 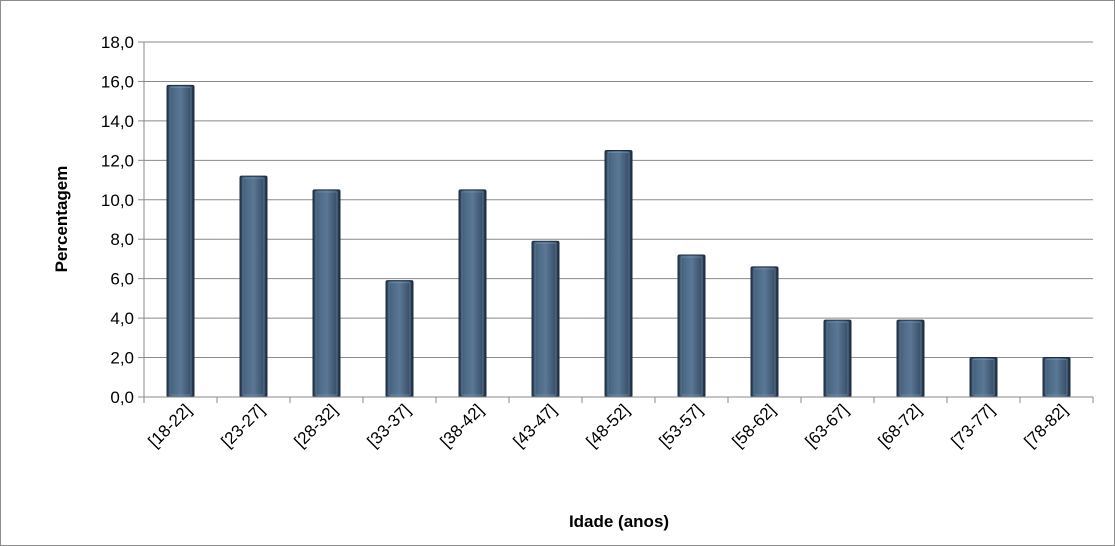 What do you see at coordinates (61, 219) in the screenshot?
I see `y-axis-title: Percentagem` at bounding box center [61, 219].